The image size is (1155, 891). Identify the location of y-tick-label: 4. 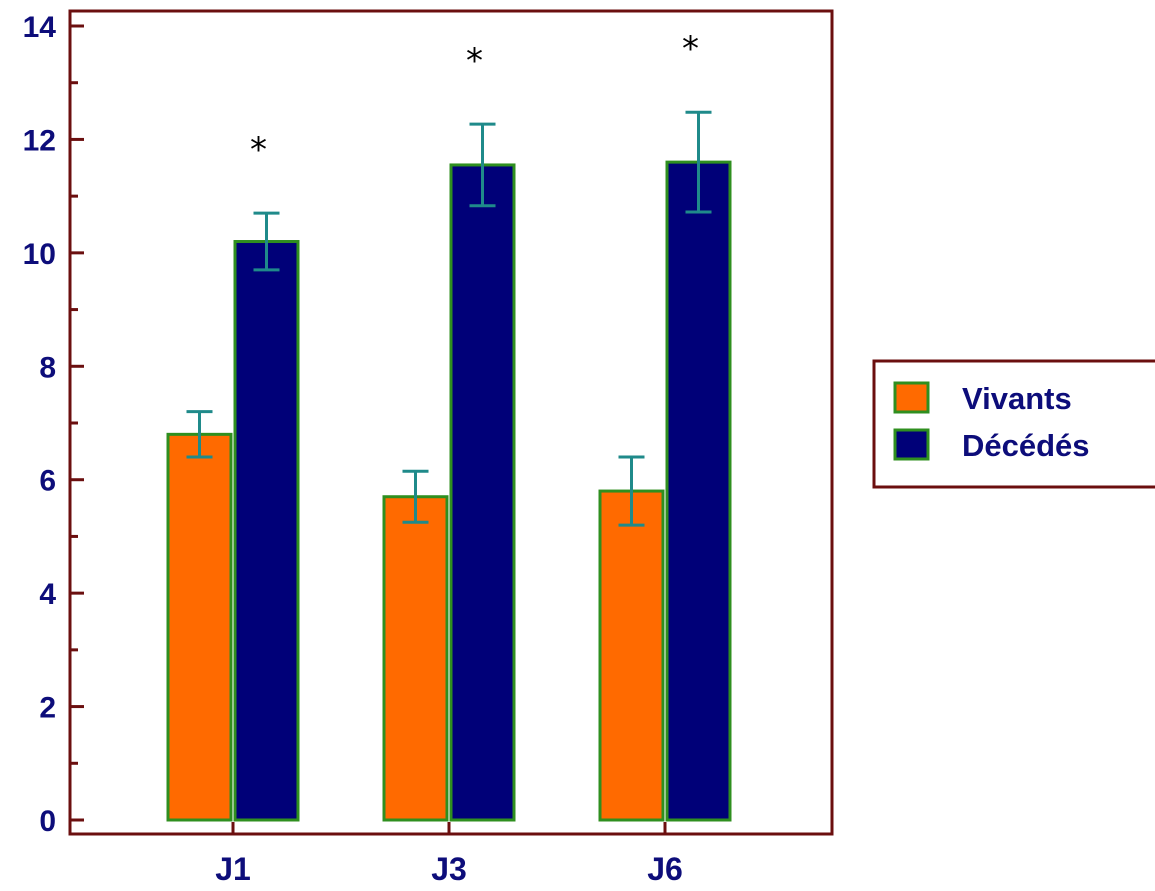
(47, 594).